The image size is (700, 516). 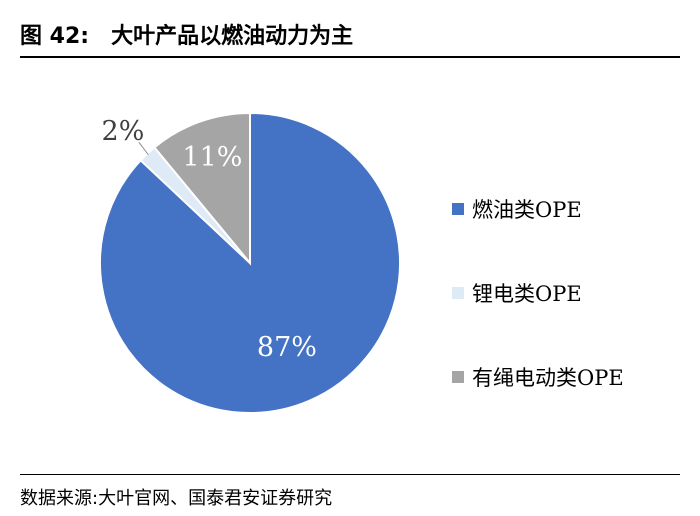 I want to click on legend-label-corded: 有绳电动类OPE, so click(x=548, y=378).